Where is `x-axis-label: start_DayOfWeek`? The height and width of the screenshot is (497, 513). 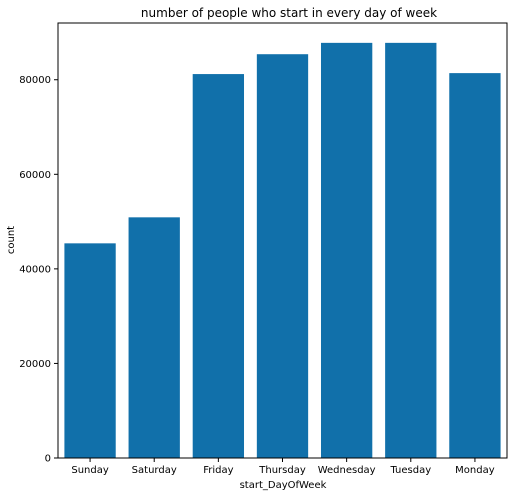
x-axis-label: start_DayOfWeek is located at coordinates (283, 485).